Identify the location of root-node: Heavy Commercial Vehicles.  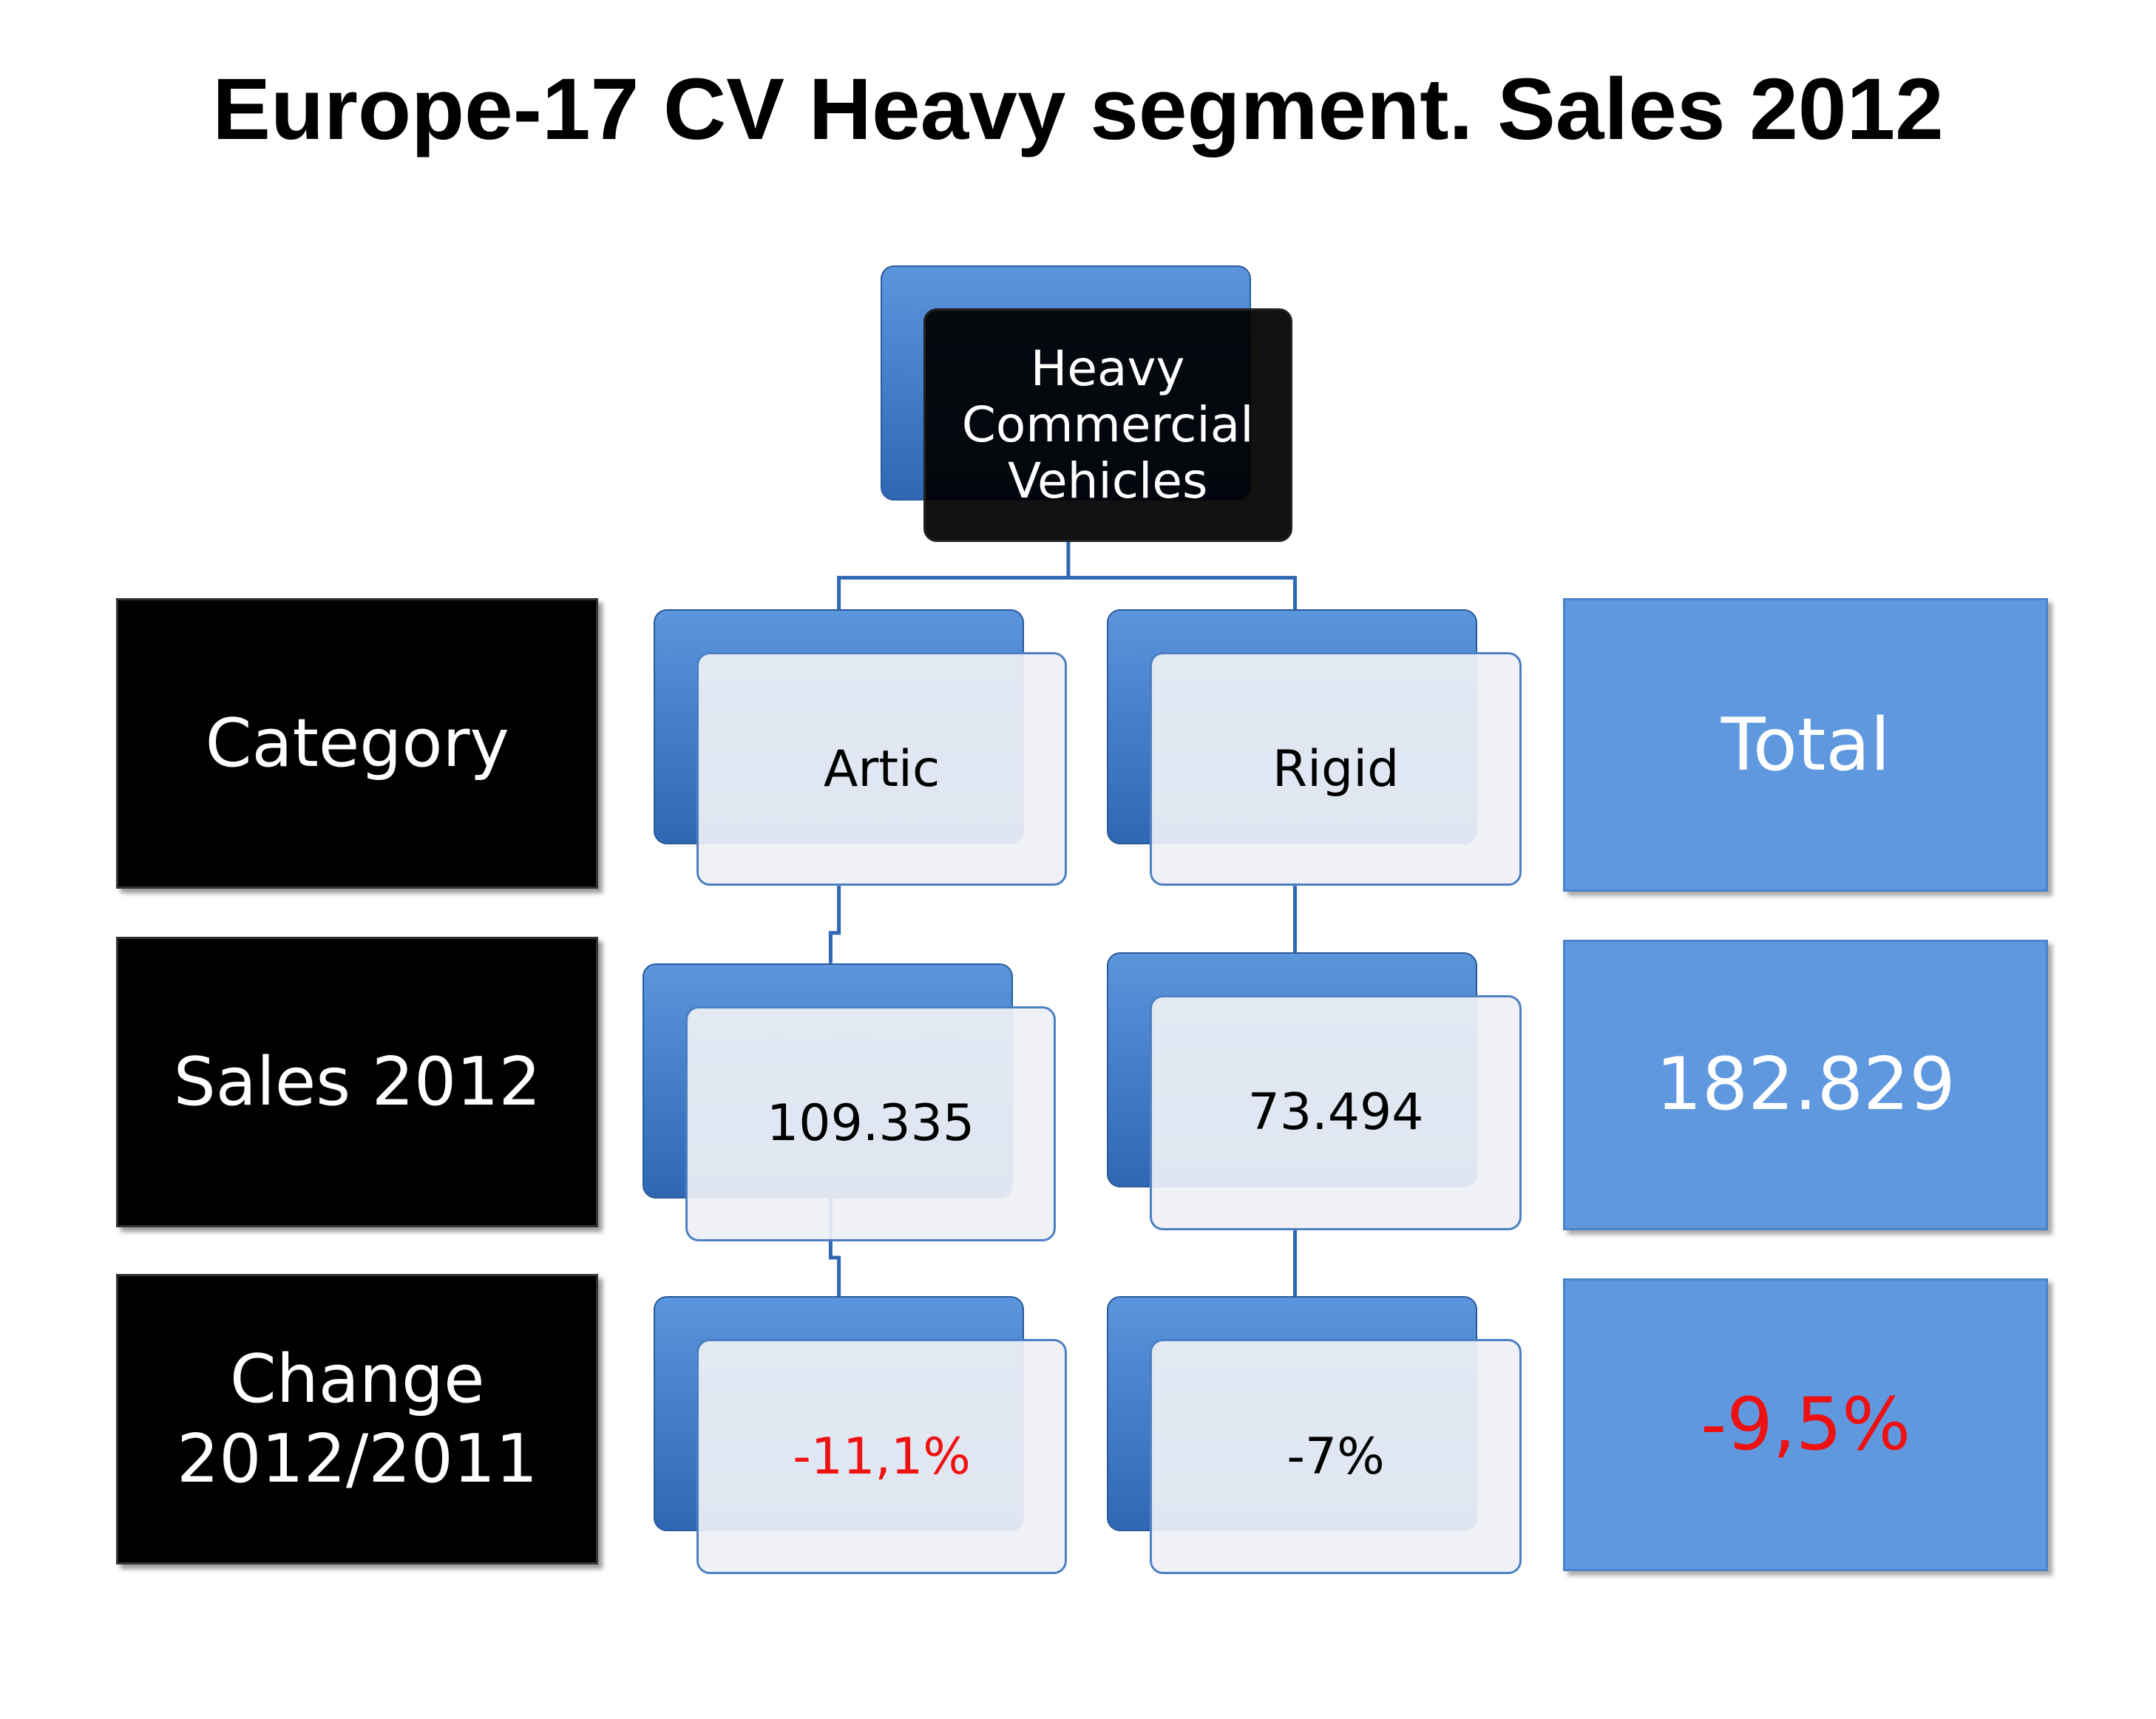
(1107, 425).